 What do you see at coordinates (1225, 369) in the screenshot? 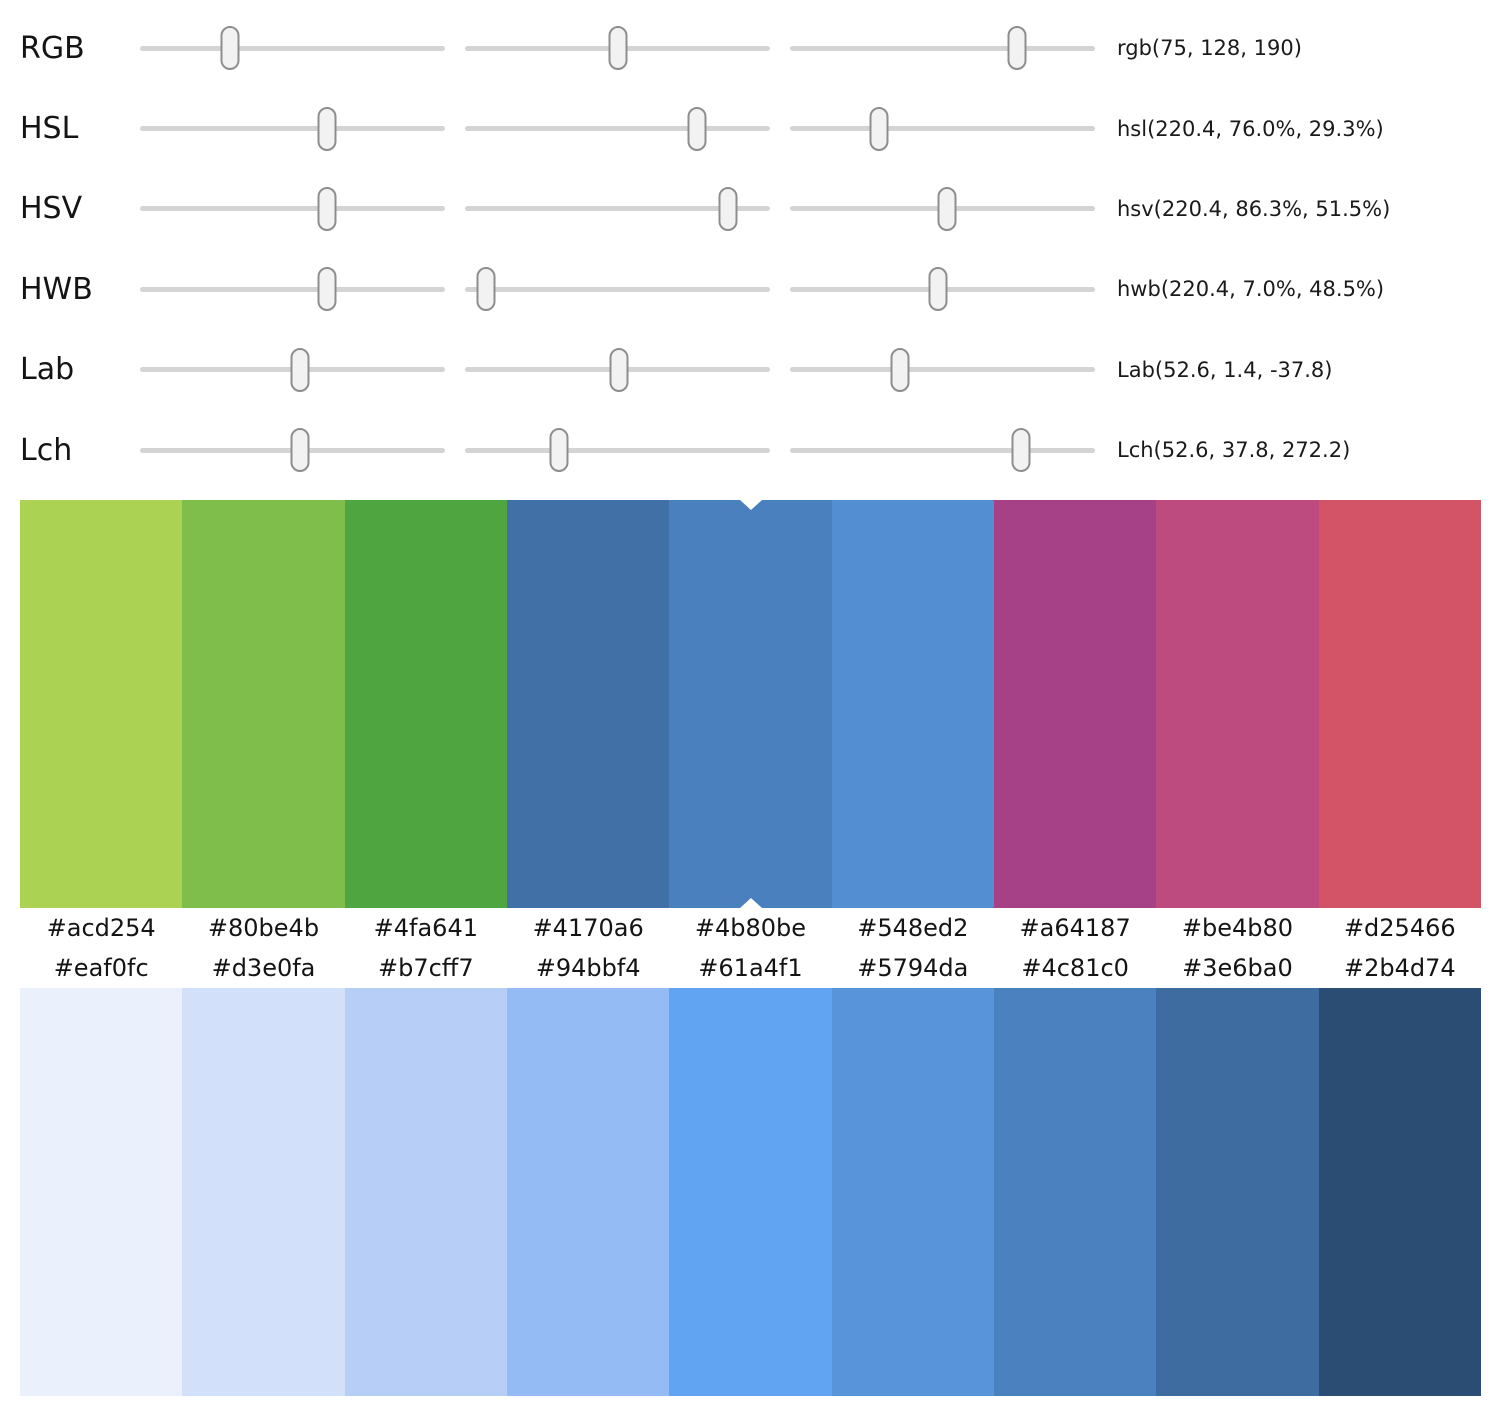
I see `colorspace-value-lab: Lab(52.6, 1.4, -37.8)` at bounding box center [1225, 369].